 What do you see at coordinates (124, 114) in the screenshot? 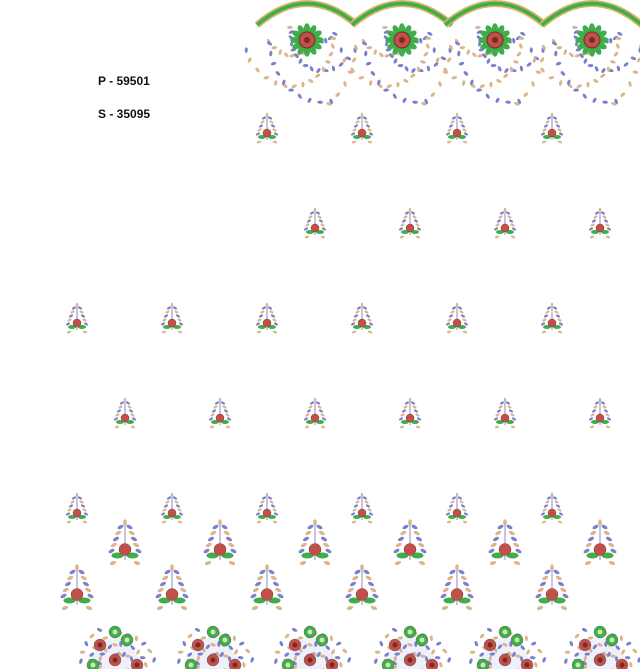
I see `product-code-s: S - 35095` at bounding box center [124, 114].